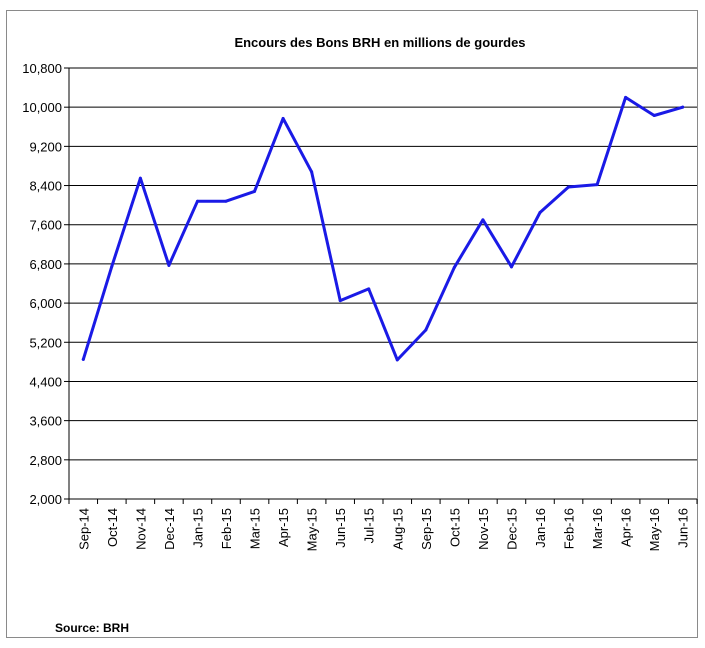  I want to click on y-tick-label: 2,800, so click(45, 460).